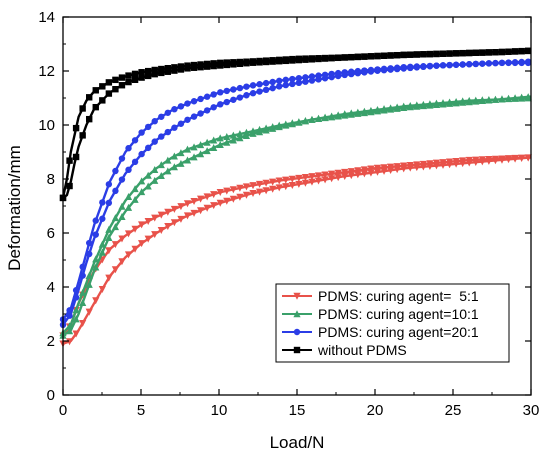  What do you see at coordinates (297, 442) in the screenshot?
I see `x-axis-title: Load/N` at bounding box center [297, 442].